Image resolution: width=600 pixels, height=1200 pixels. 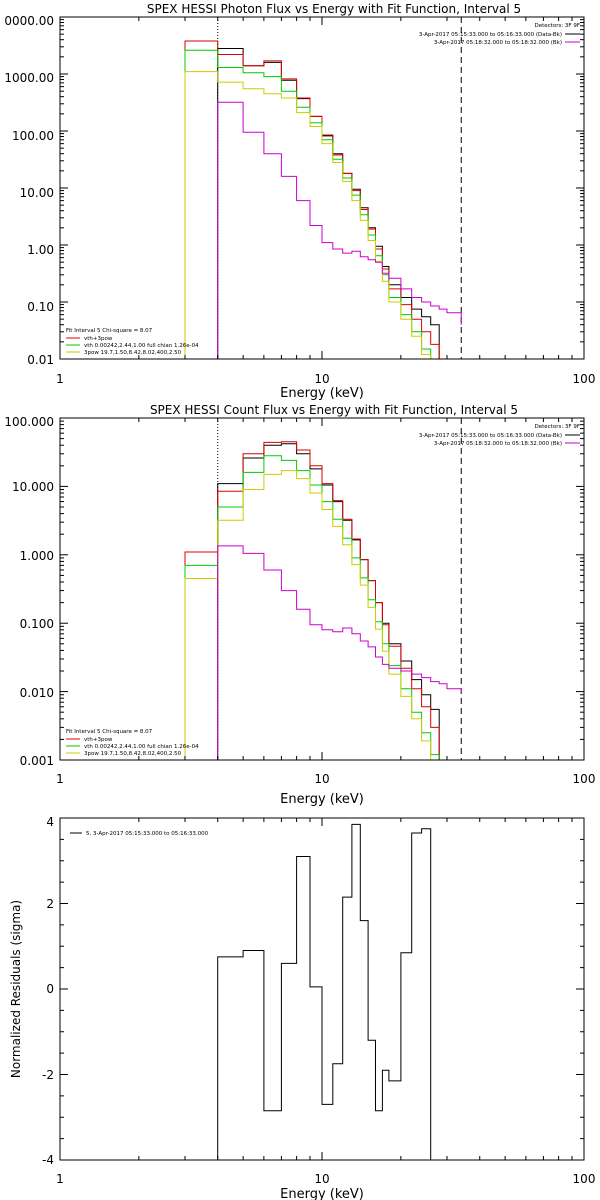 I want to click on panel-3-x-axis-label: Energy (keV), so click(x=322, y=1193).